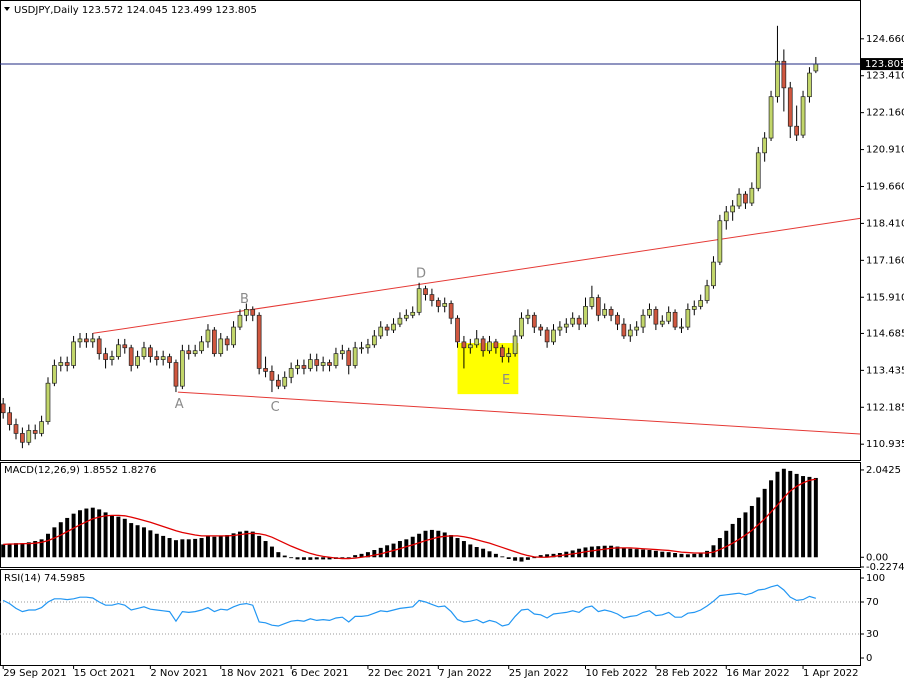 The image size is (904, 680). I want to click on y-tick-label: 70, so click(872, 602).